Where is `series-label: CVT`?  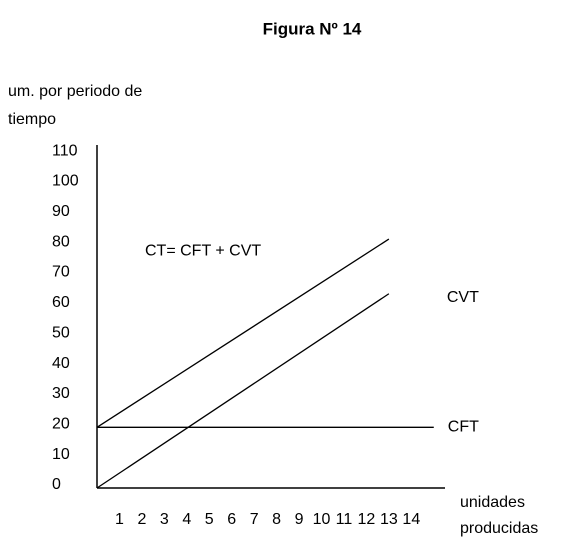
series-label: CVT is located at coordinates (463, 297).